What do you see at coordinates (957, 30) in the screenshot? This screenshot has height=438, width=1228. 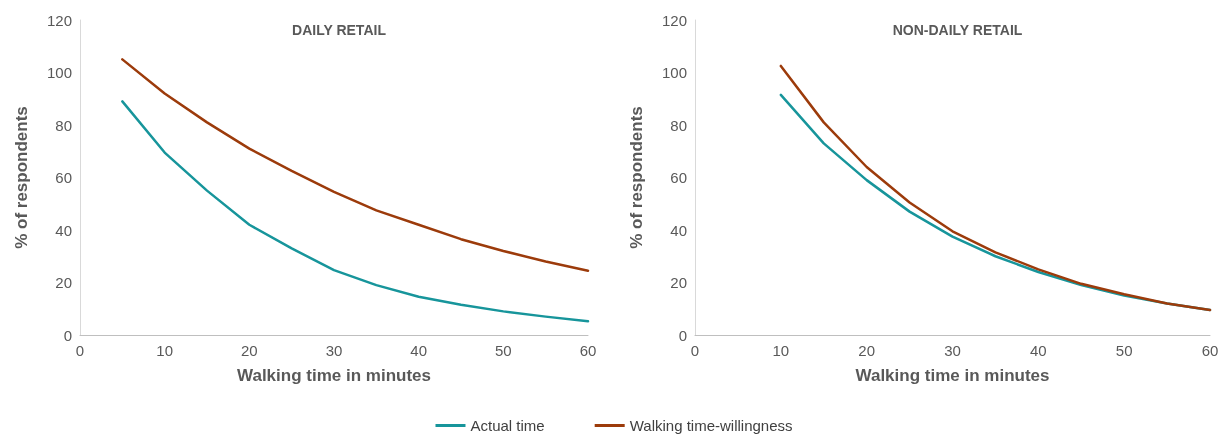 I see `chart-title: NON-DAILY RETAIL` at bounding box center [957, 30].